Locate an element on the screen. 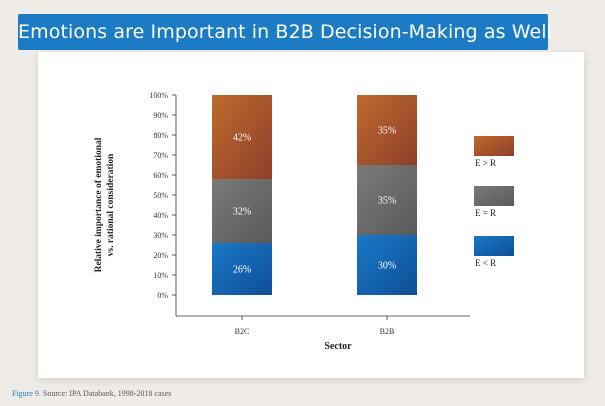 This screenshot has height=406, width=605. legend-label: E = R is located at coordinates (485, 213).